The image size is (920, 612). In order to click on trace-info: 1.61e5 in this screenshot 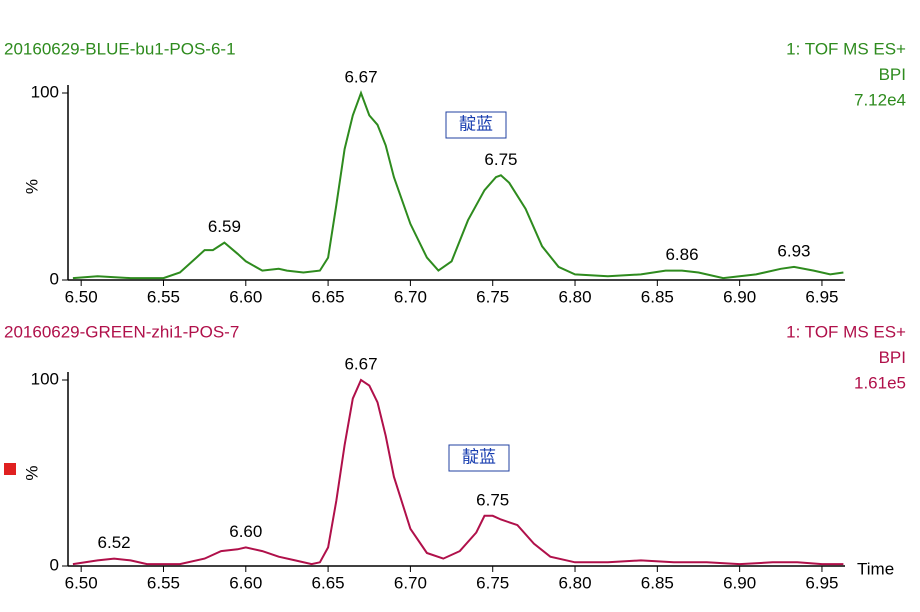, I will do `click(880, 382)`.